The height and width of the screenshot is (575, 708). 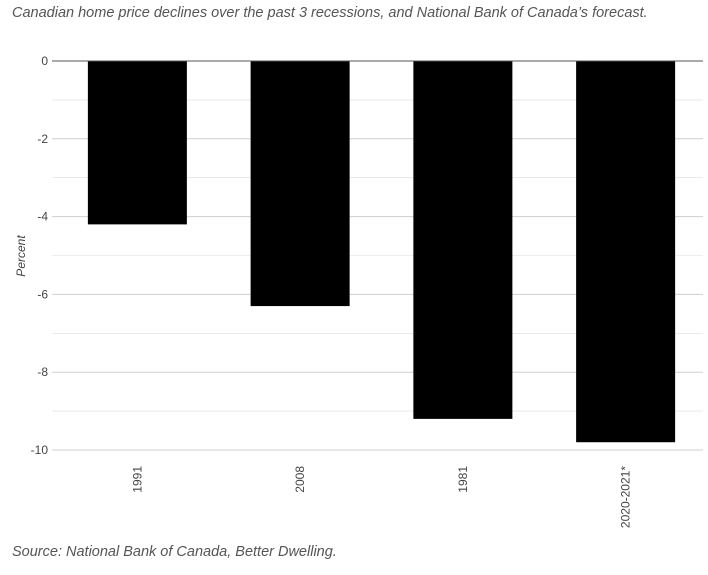 What do you see at coordinates (42, 139) in the screenshot?
I see `y-tick-label: -2` at bounding box center [42, 139].